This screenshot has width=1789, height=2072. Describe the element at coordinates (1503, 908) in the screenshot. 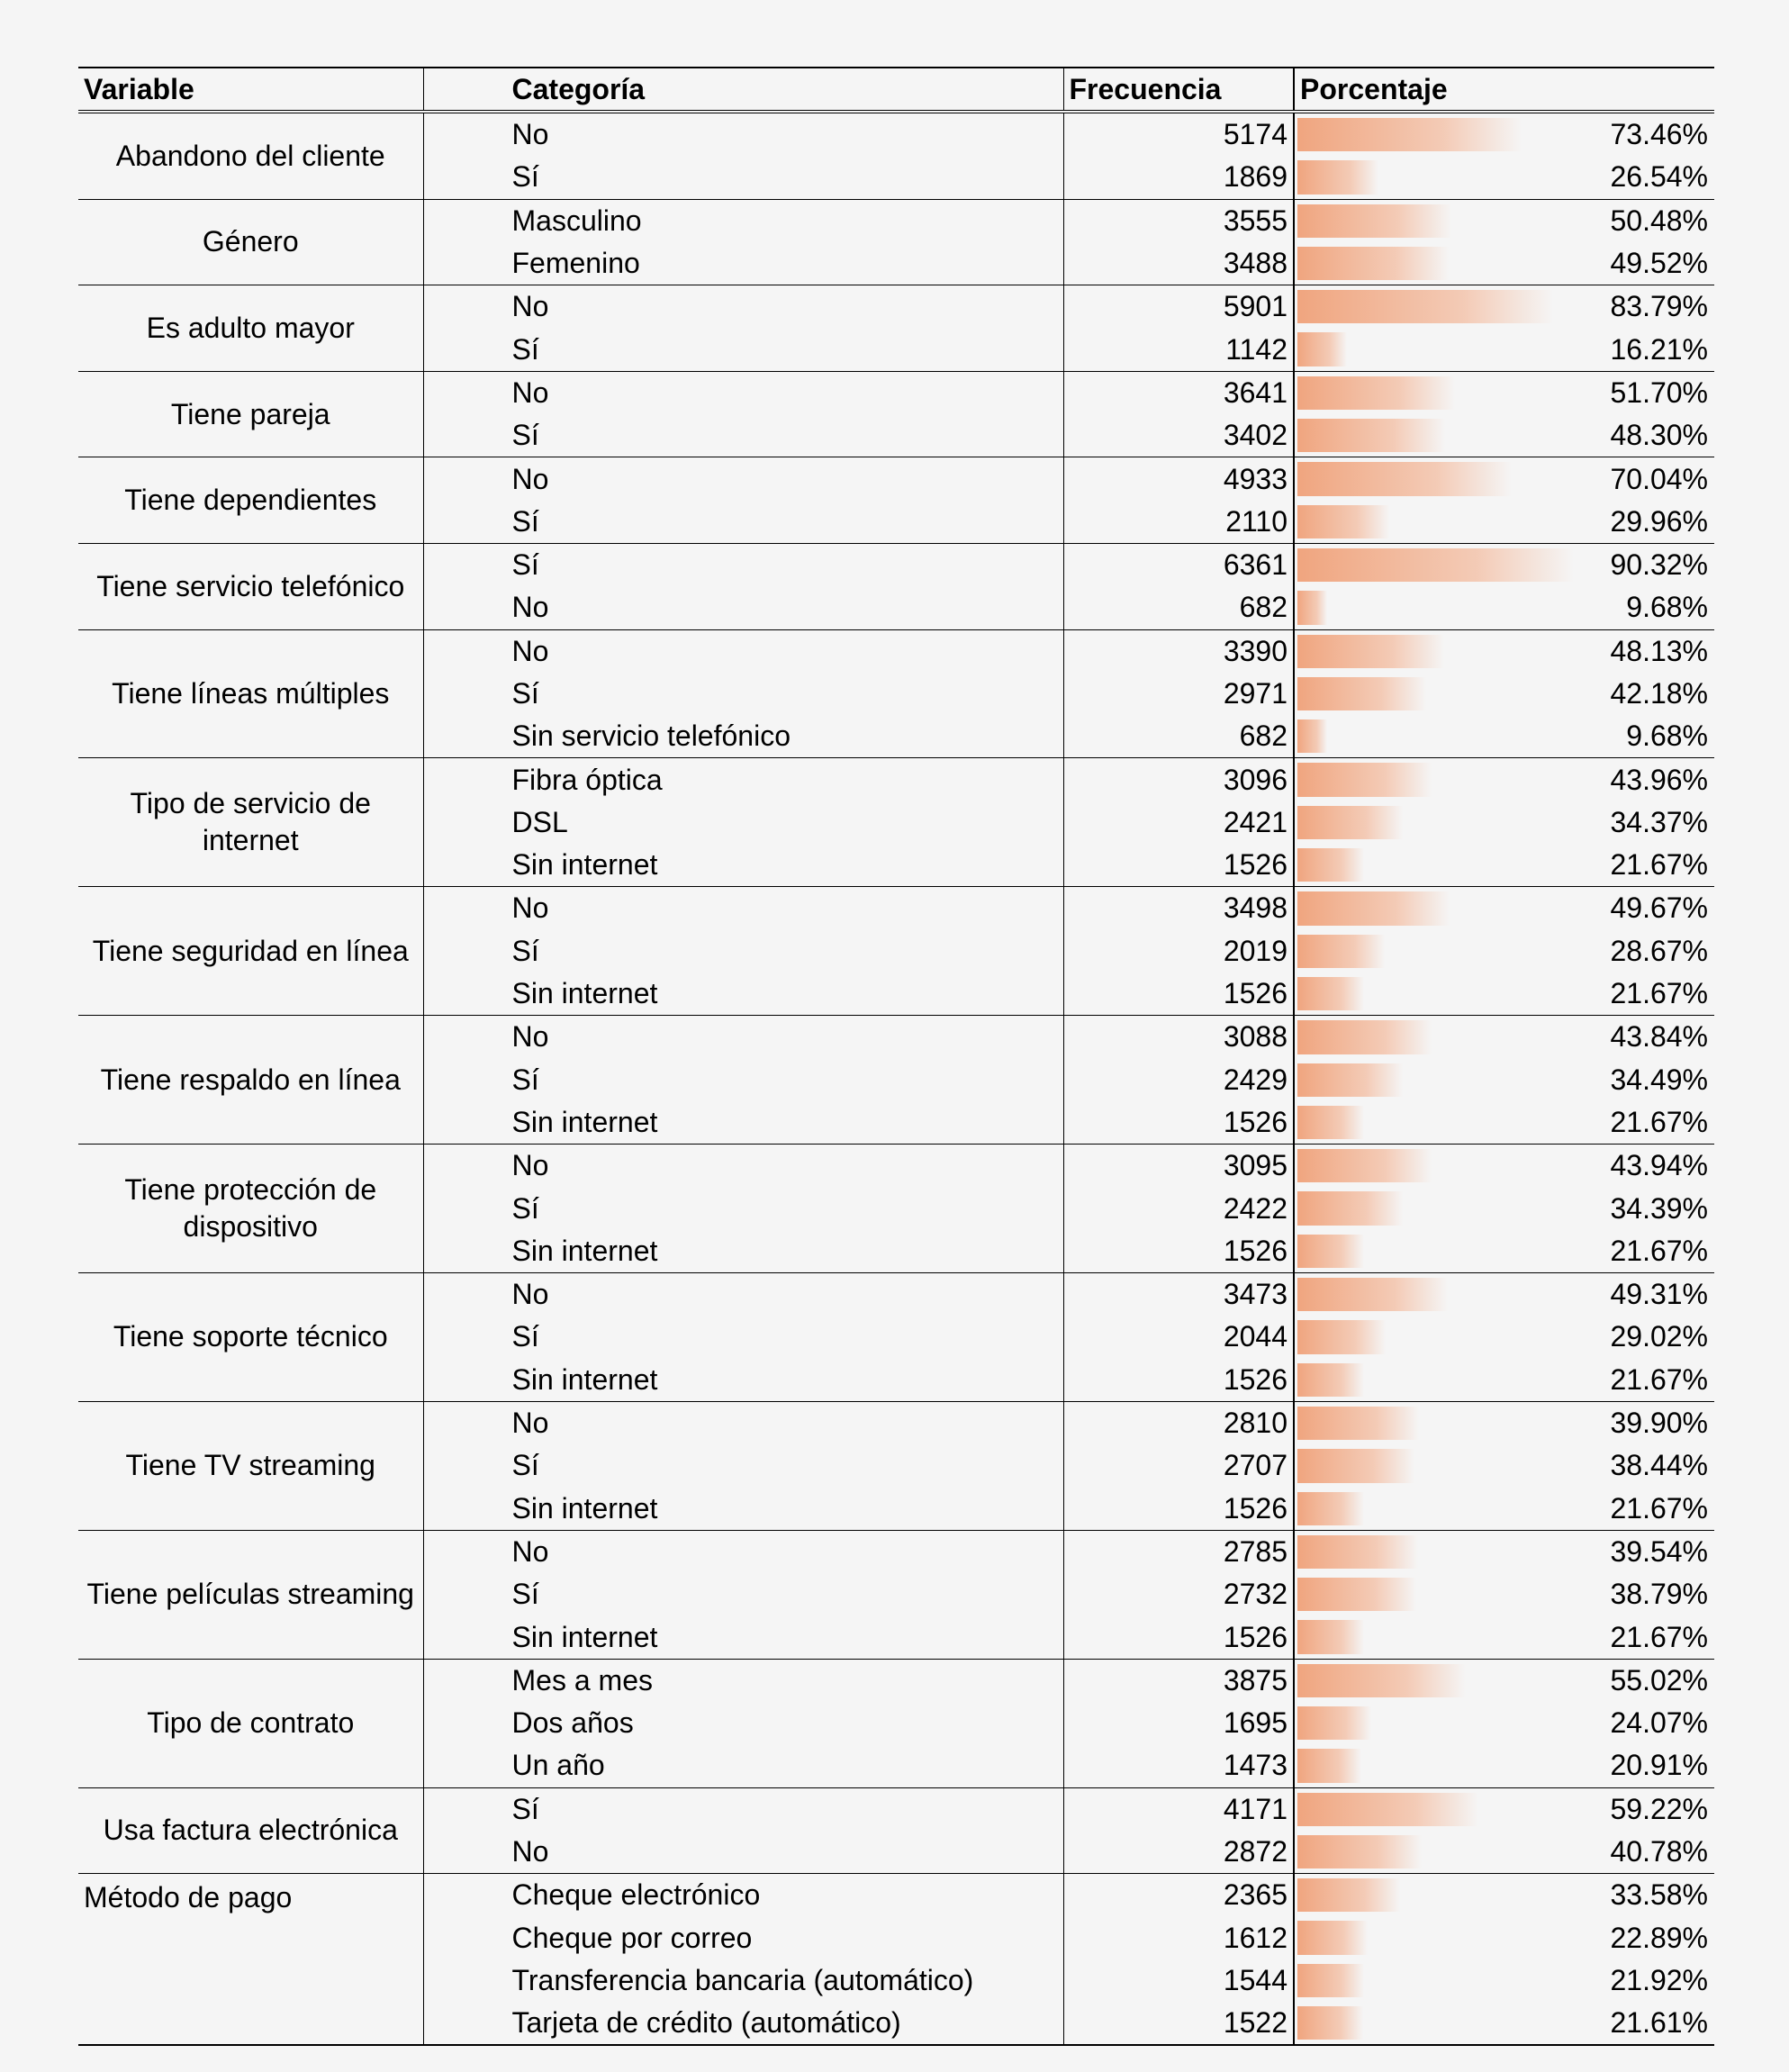

I see `percent-cell: 49.67%` at that location.